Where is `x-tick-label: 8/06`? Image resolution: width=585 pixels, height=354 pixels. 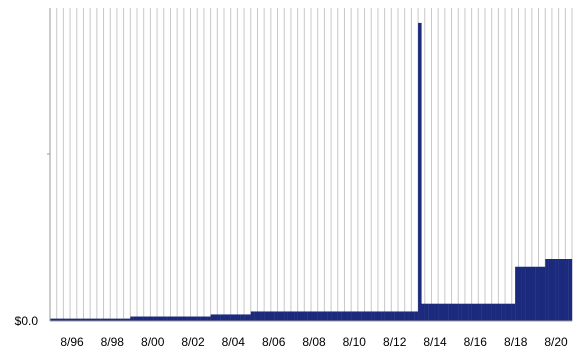 x-tick-label: 8/06 is located at coordinates (274, 342).